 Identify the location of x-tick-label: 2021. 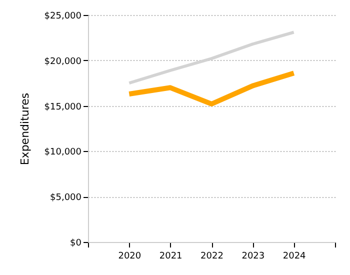
(170, 257).